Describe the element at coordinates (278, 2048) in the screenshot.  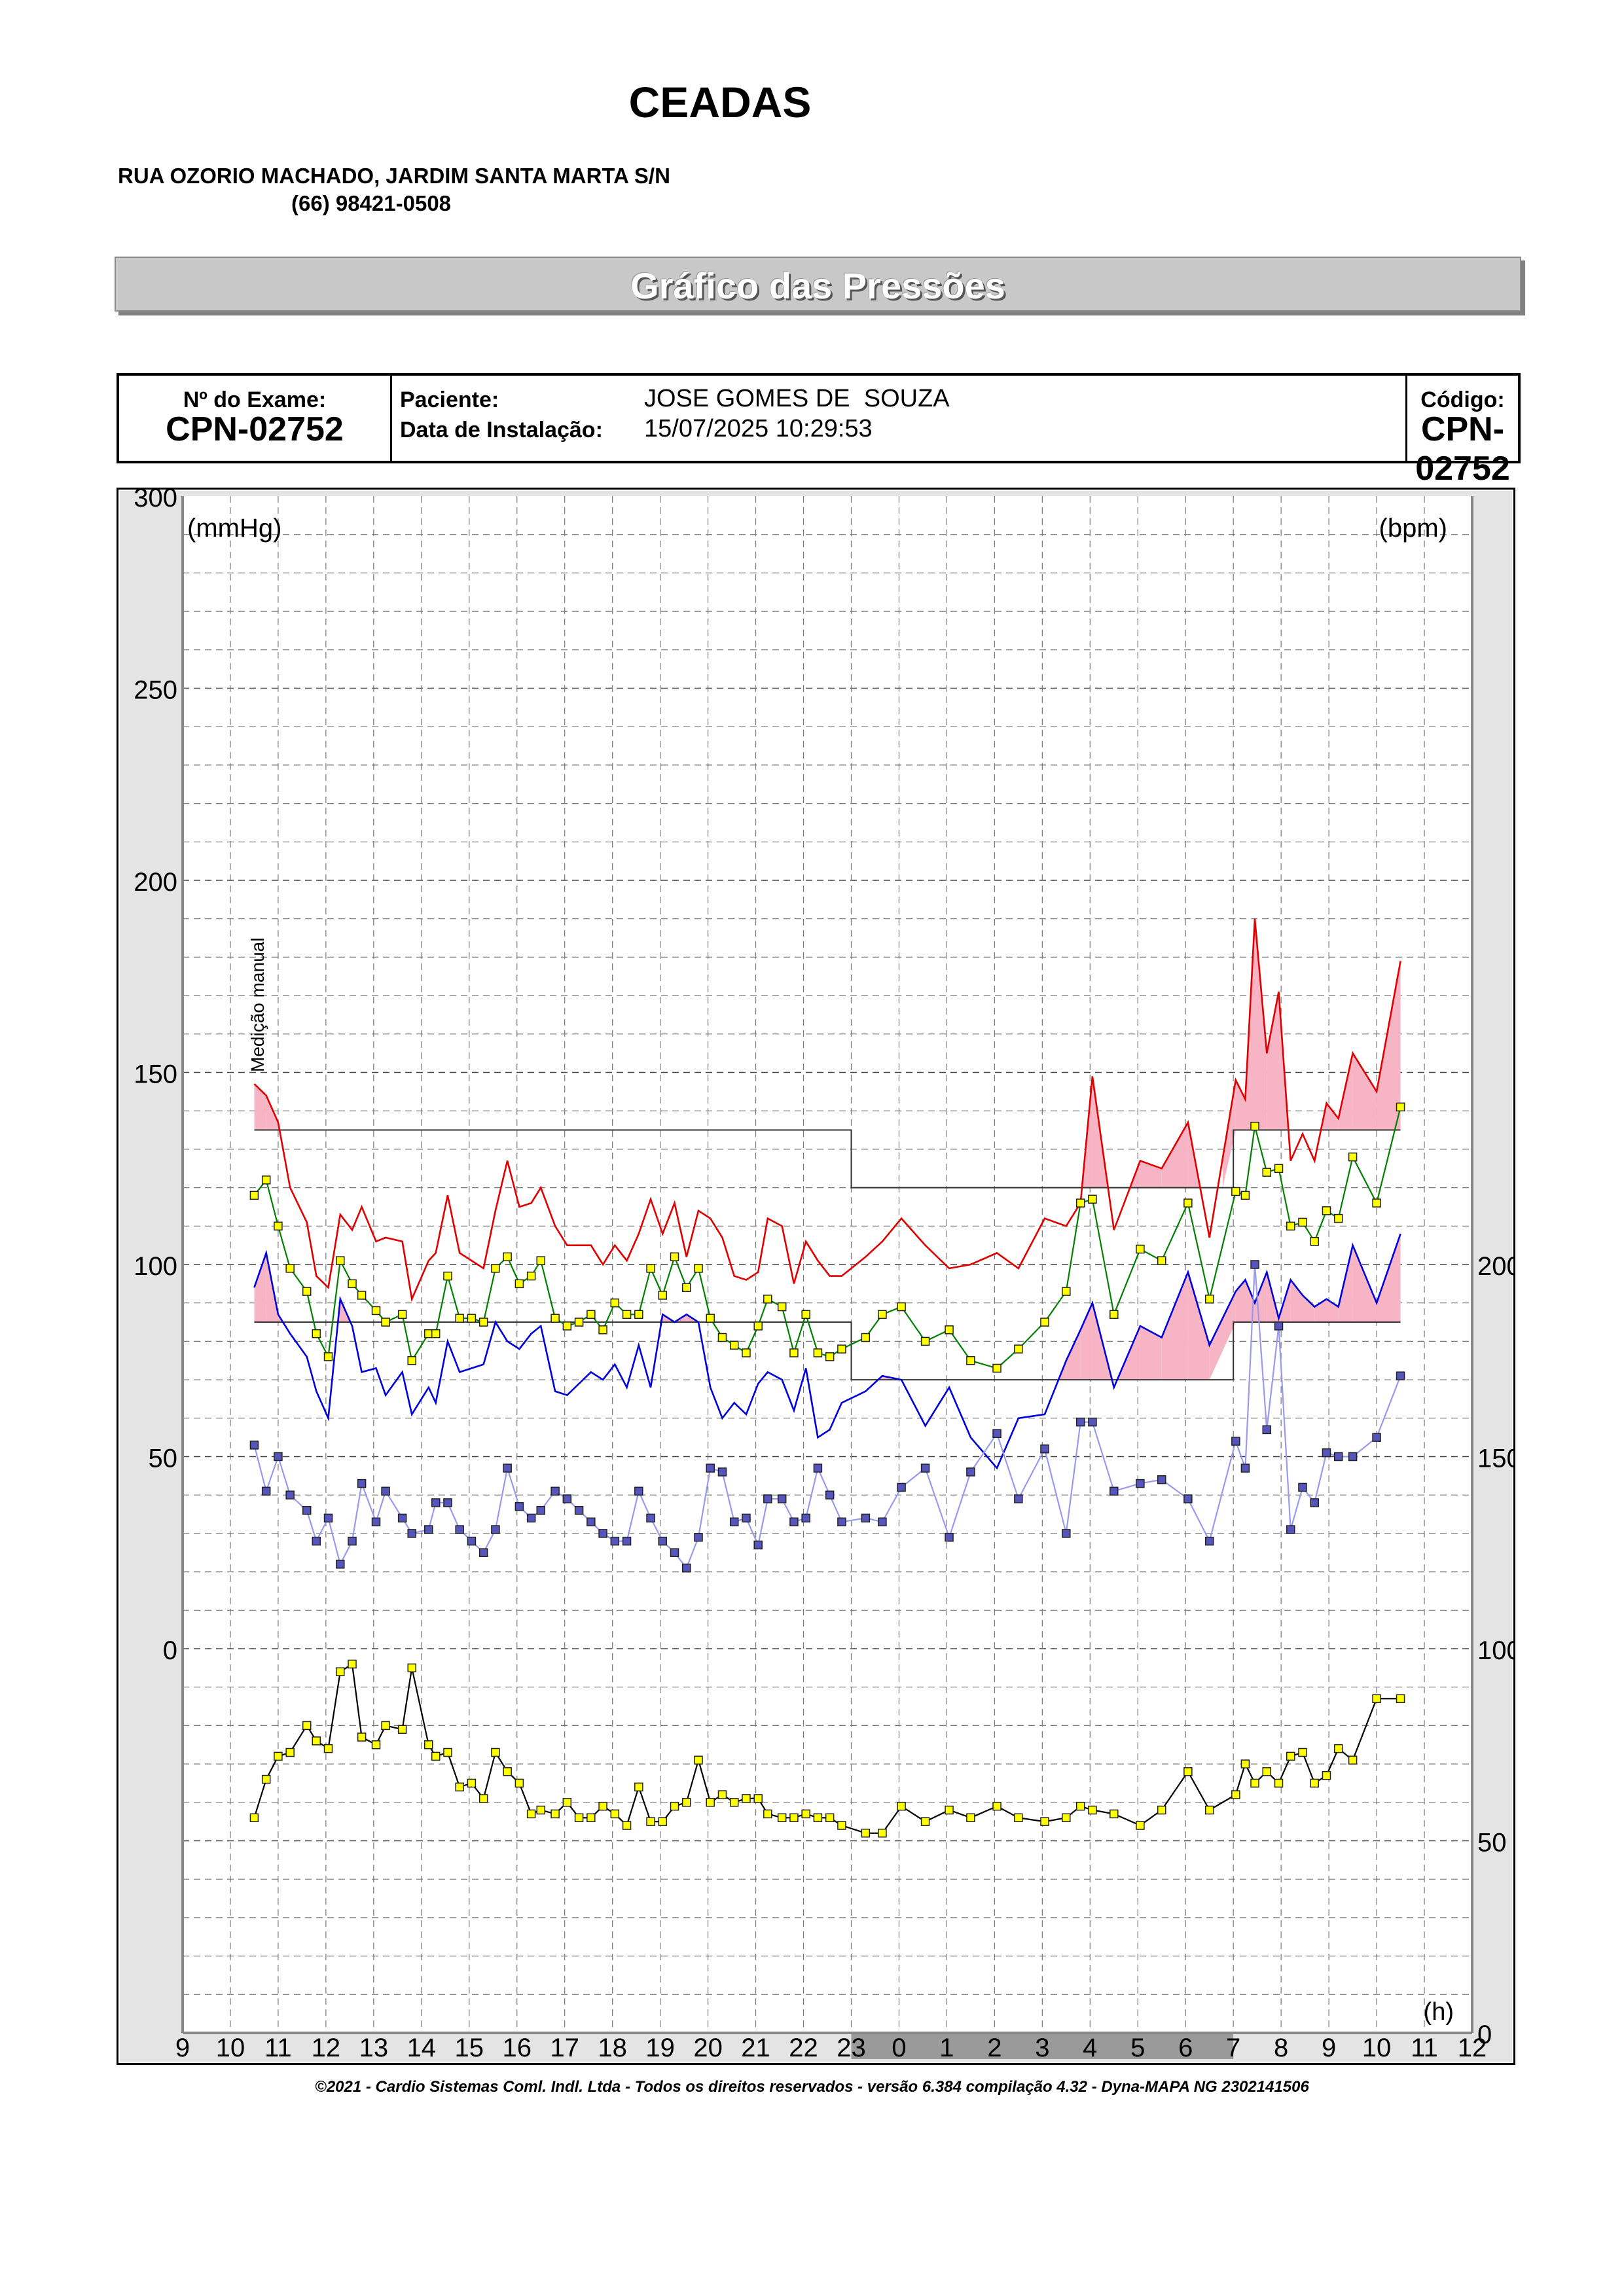
I see `x-tick-label: 11` at that location.